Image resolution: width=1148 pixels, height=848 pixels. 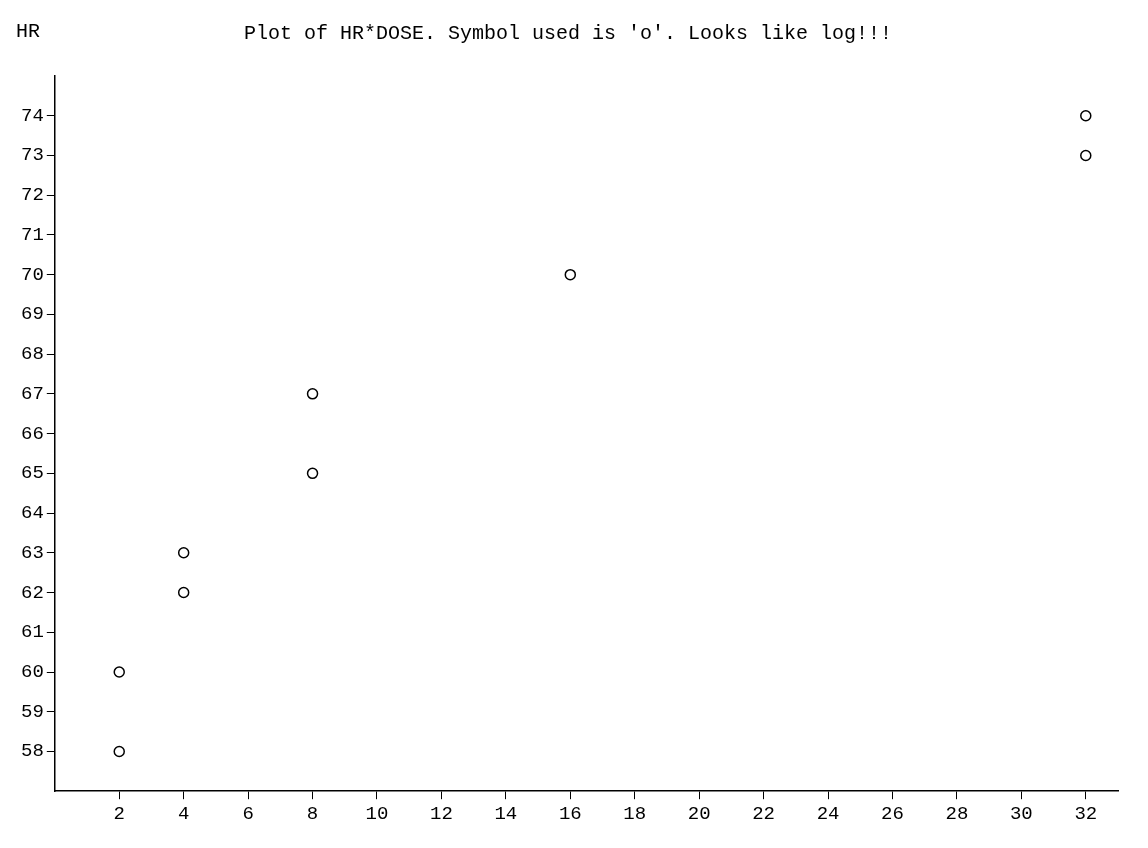 I want to click on x-tick-label: 12, so click(x=441, y=813).